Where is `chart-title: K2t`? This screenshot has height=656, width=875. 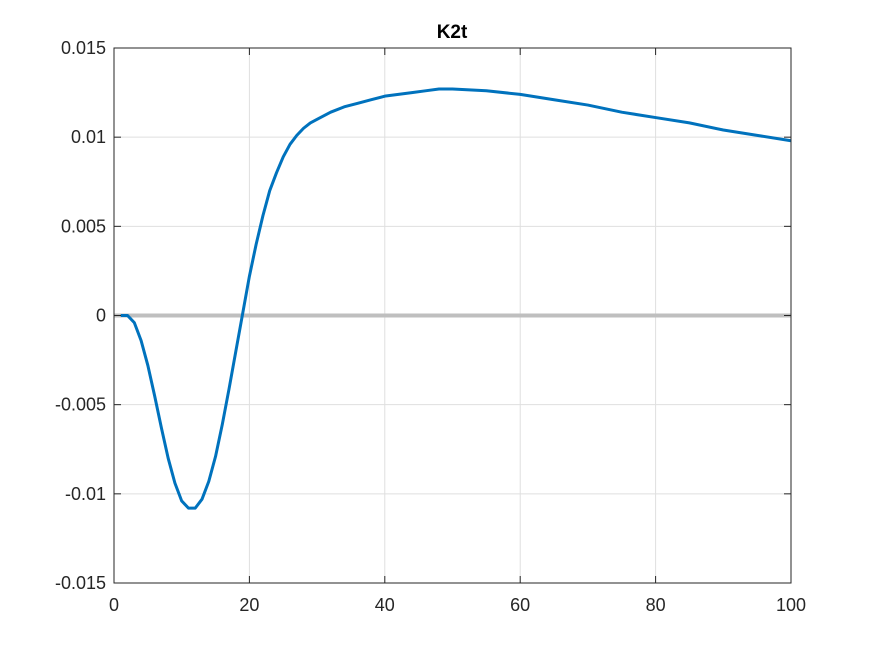 chart-title: K2t is located at coordinates (452, 32).